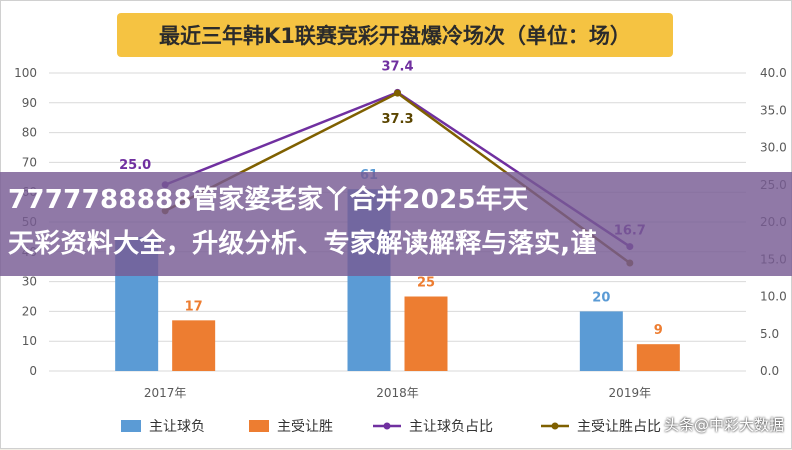 This screenshot has height=450, width=792. I want to click on y-tick-label: 10, so click(29, 341).